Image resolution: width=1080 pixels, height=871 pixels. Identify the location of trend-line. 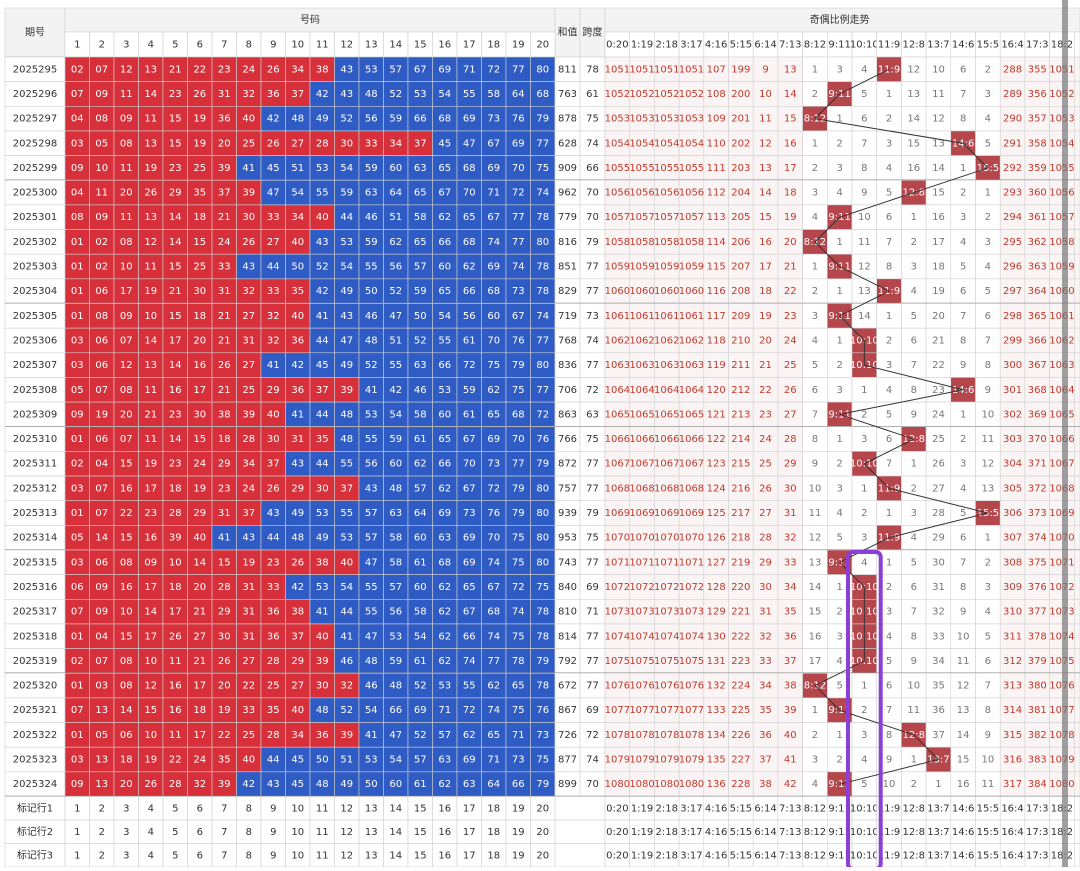
(901, 402).